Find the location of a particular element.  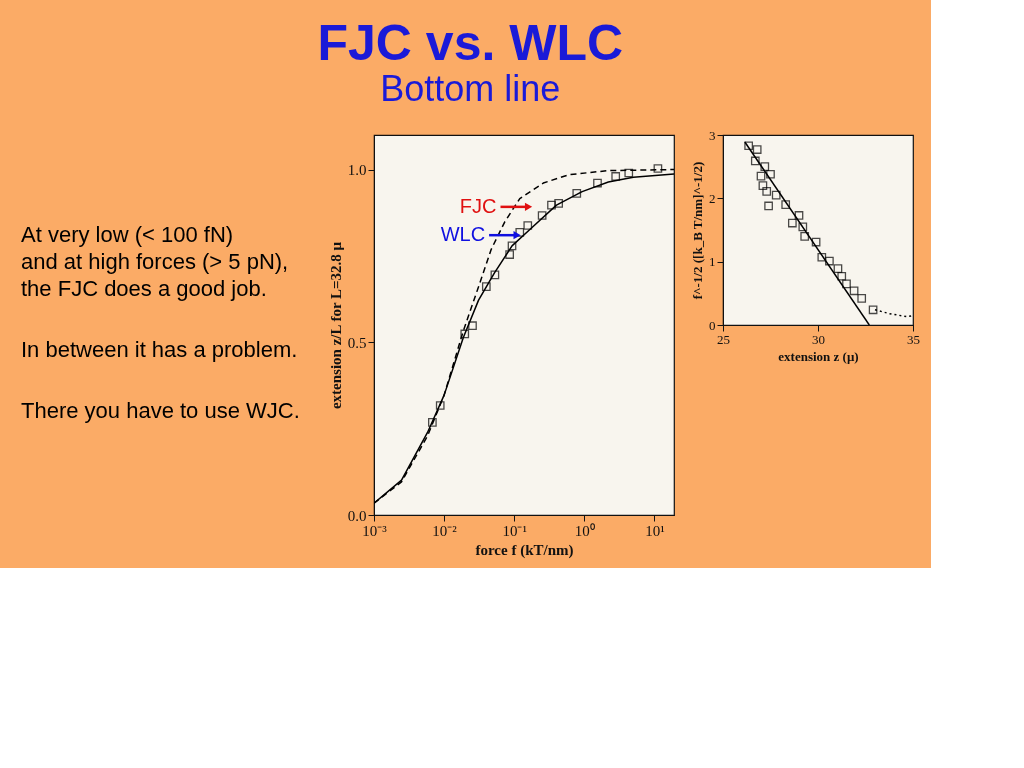

x-tick-label: 10⁻² is located at coordinates (445, 530).